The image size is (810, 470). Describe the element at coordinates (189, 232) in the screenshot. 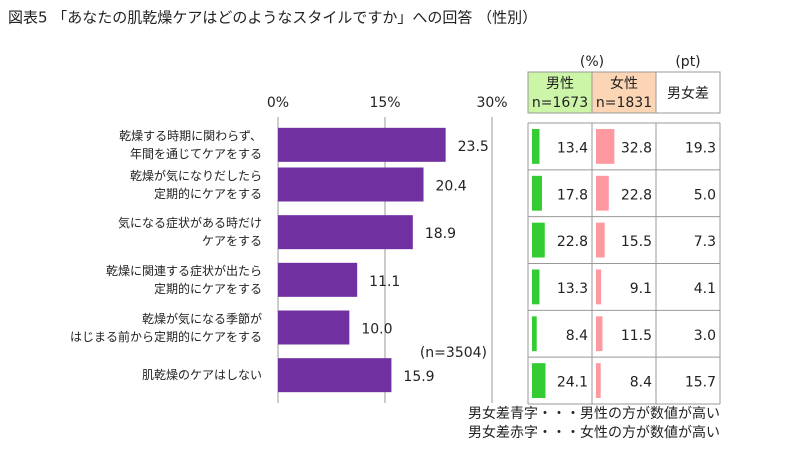

I see `category-label: 気になる症状がある時だけ ケアをする` at that location.